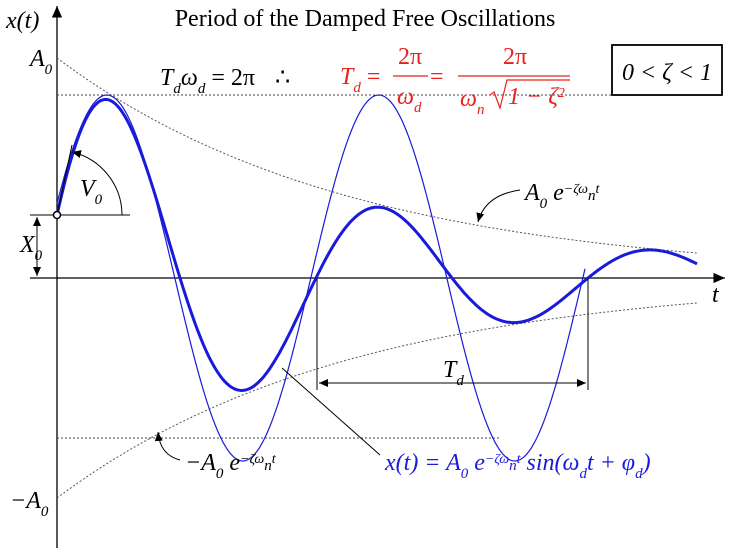  I want to click on text: x(t) = A, so click(422, 463).